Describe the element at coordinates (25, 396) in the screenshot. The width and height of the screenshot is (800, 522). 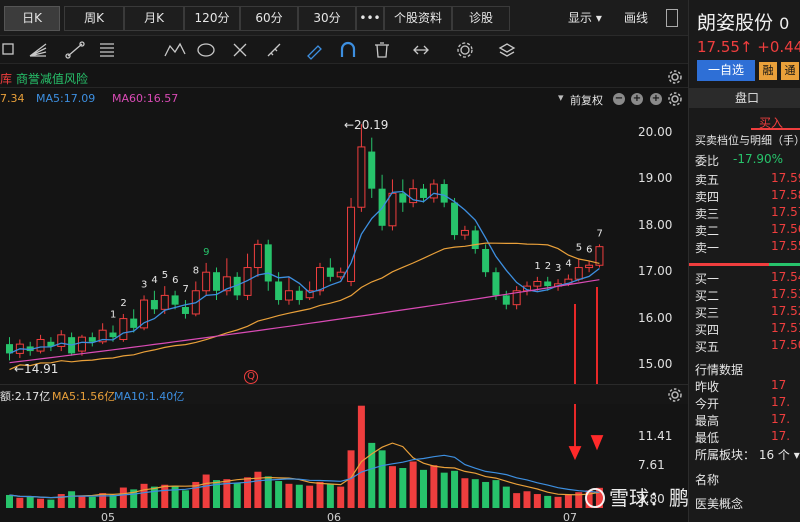
I see `volume-amount: 额:2.17亿` at that location.